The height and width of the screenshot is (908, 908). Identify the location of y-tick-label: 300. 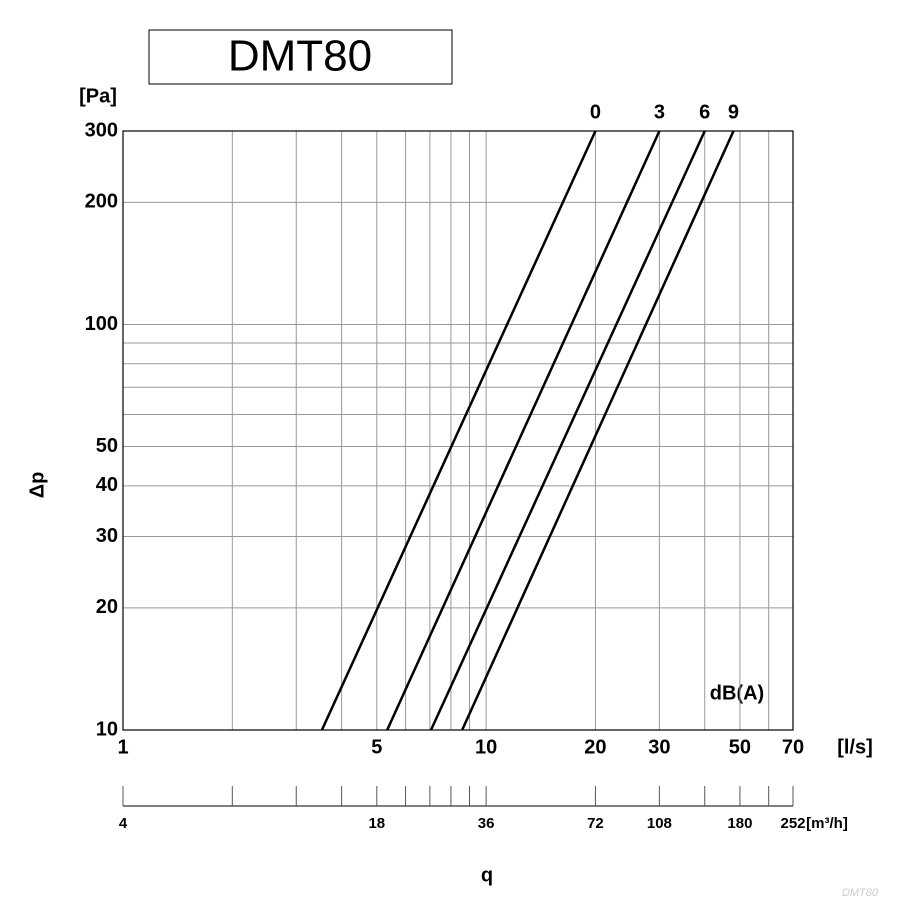
(101, 130).